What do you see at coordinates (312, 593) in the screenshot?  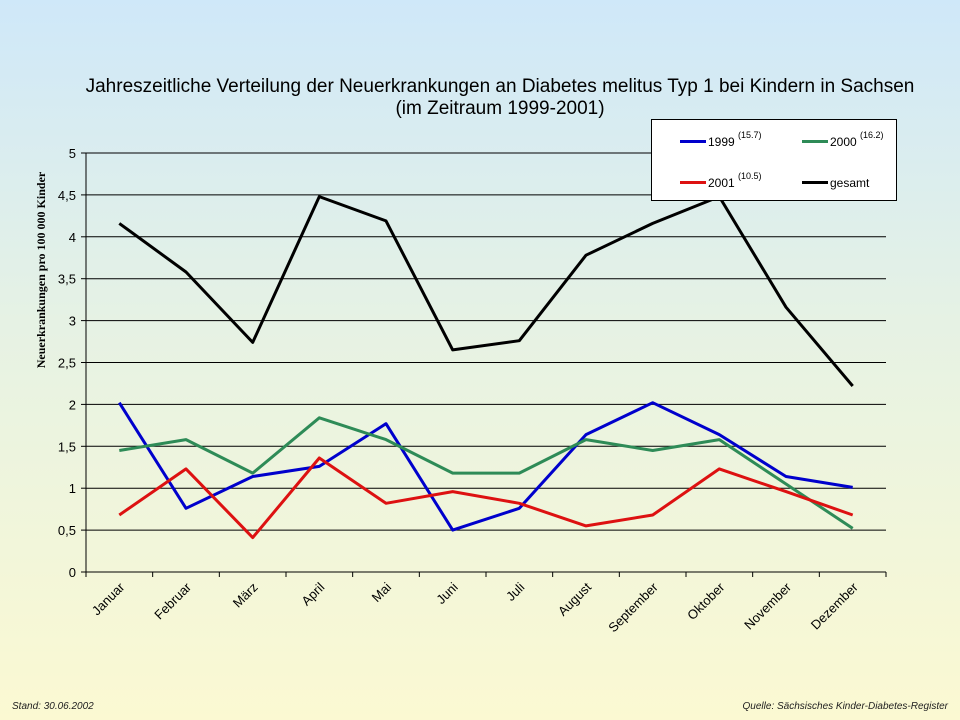 I see `x-tick-label: April` at bounding box center [312, 593].